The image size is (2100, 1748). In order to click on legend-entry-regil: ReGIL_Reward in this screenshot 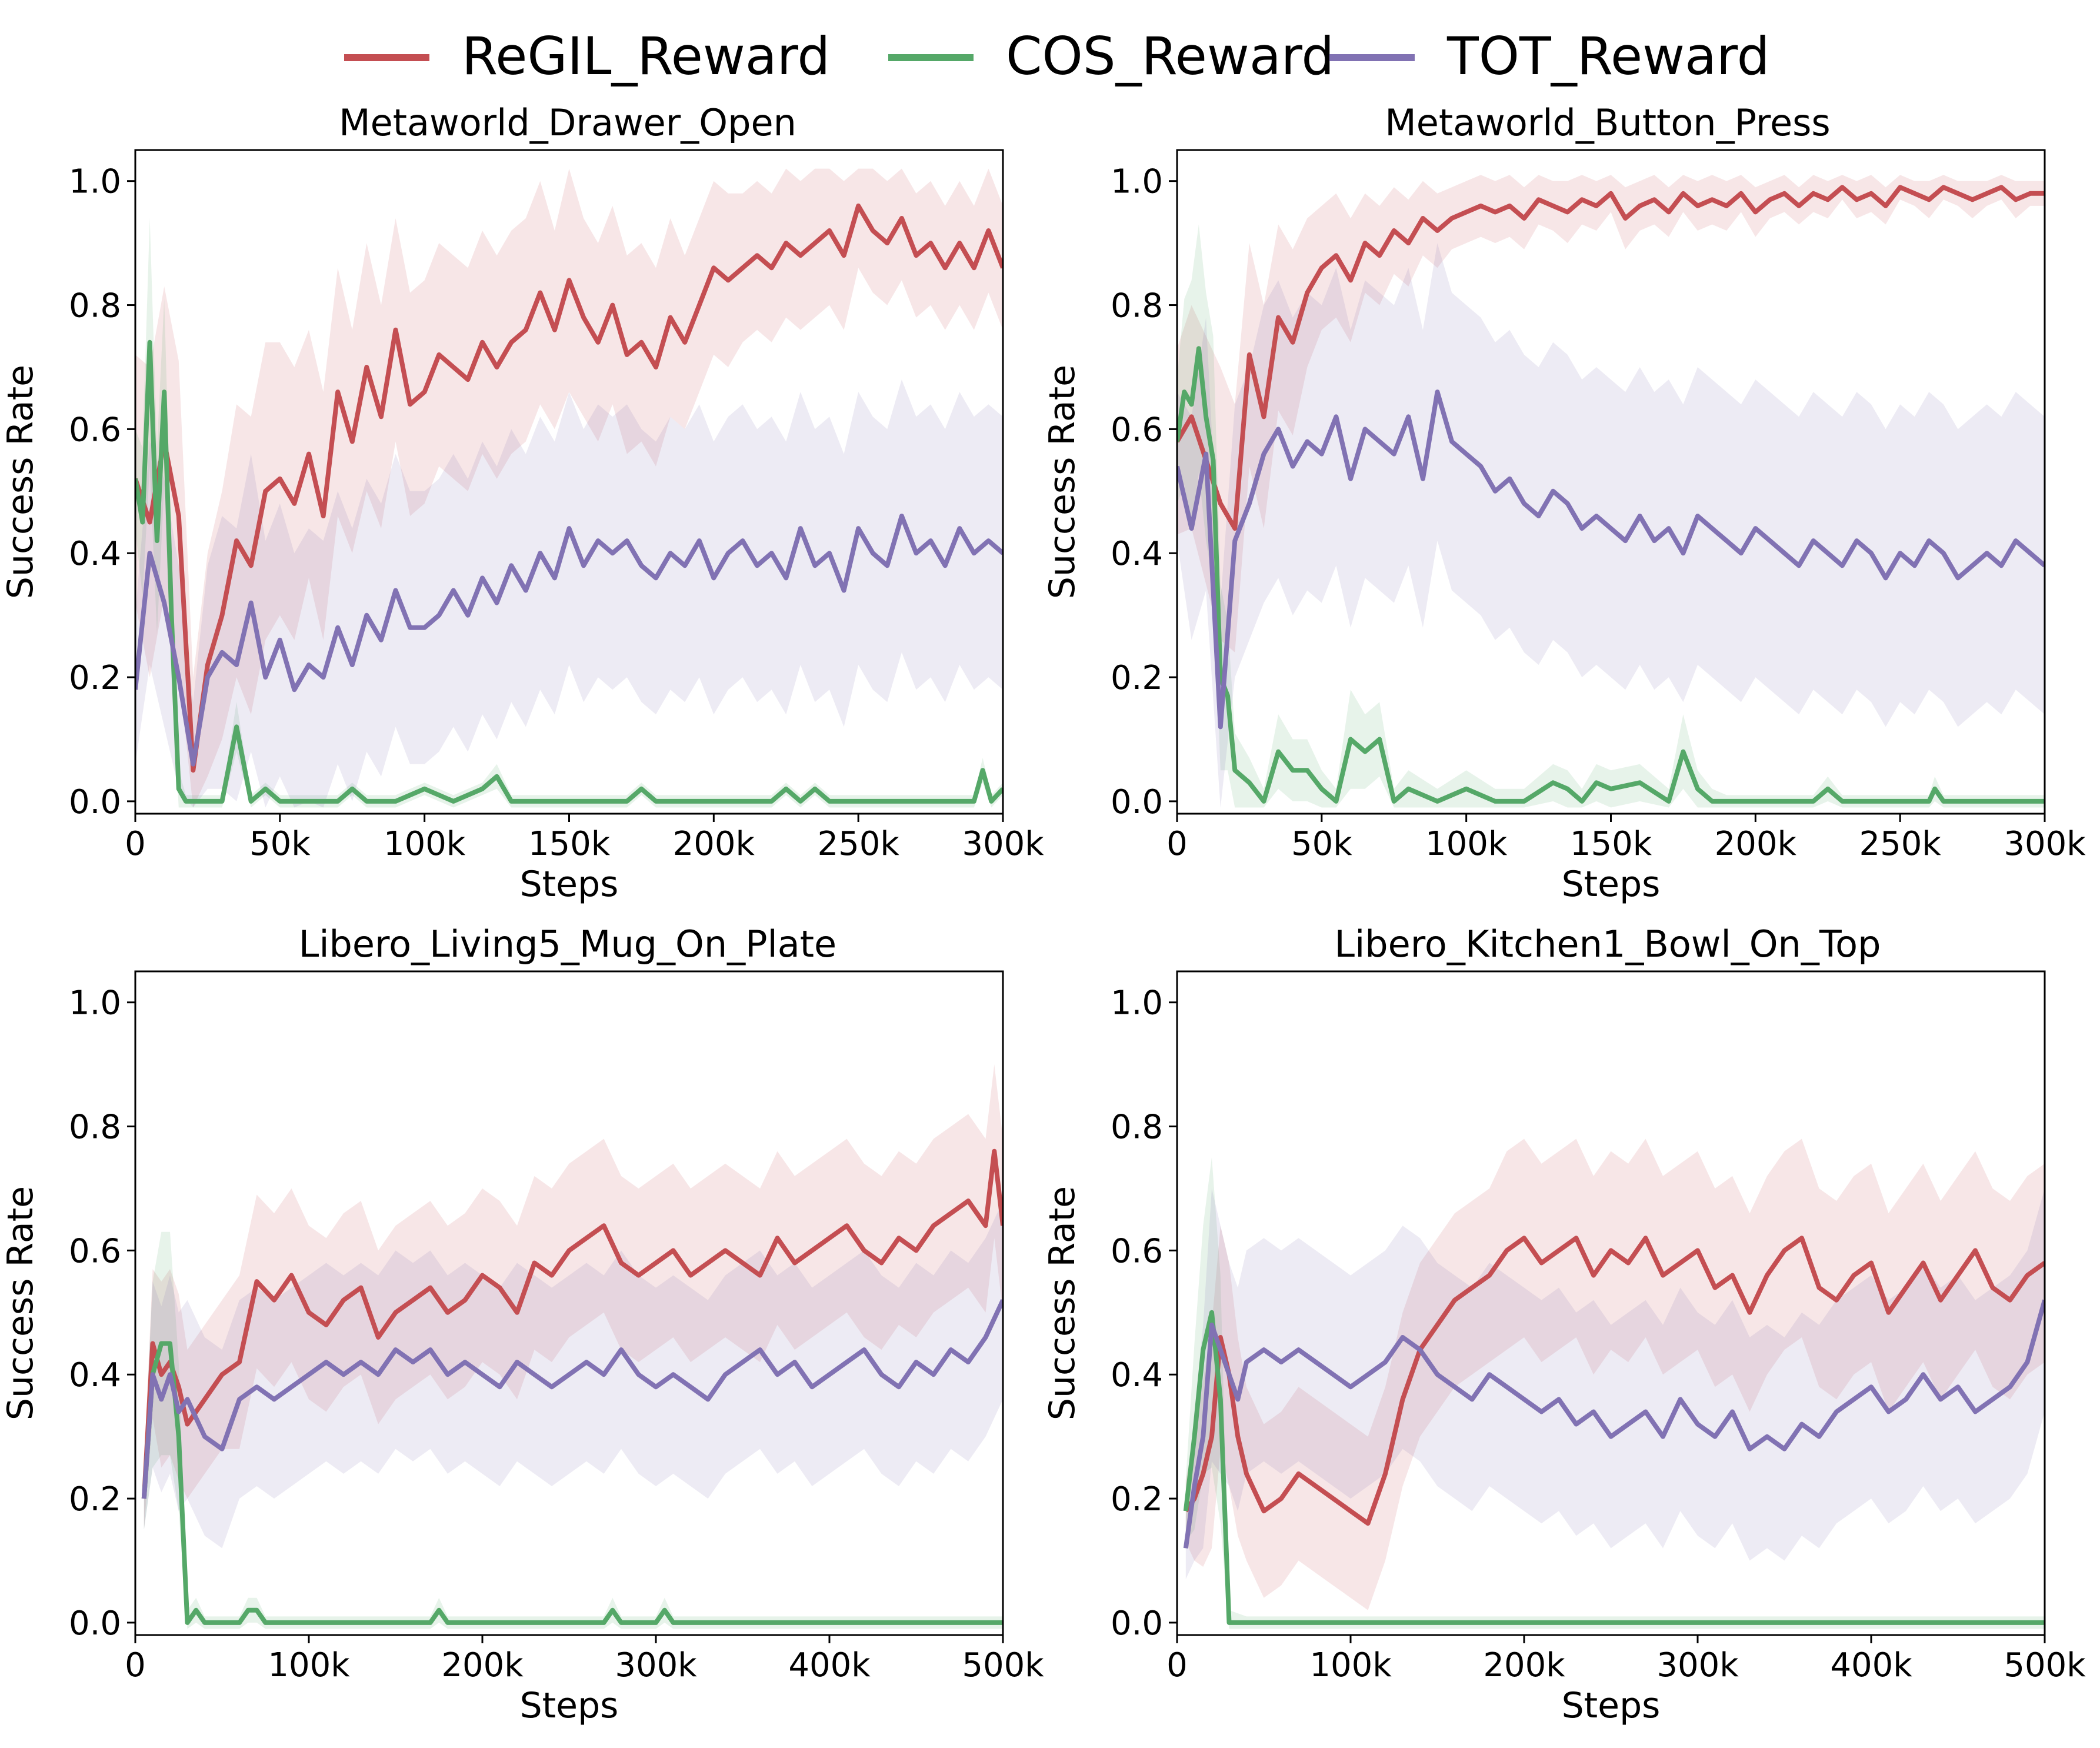, I will do `click(587, 56)`.